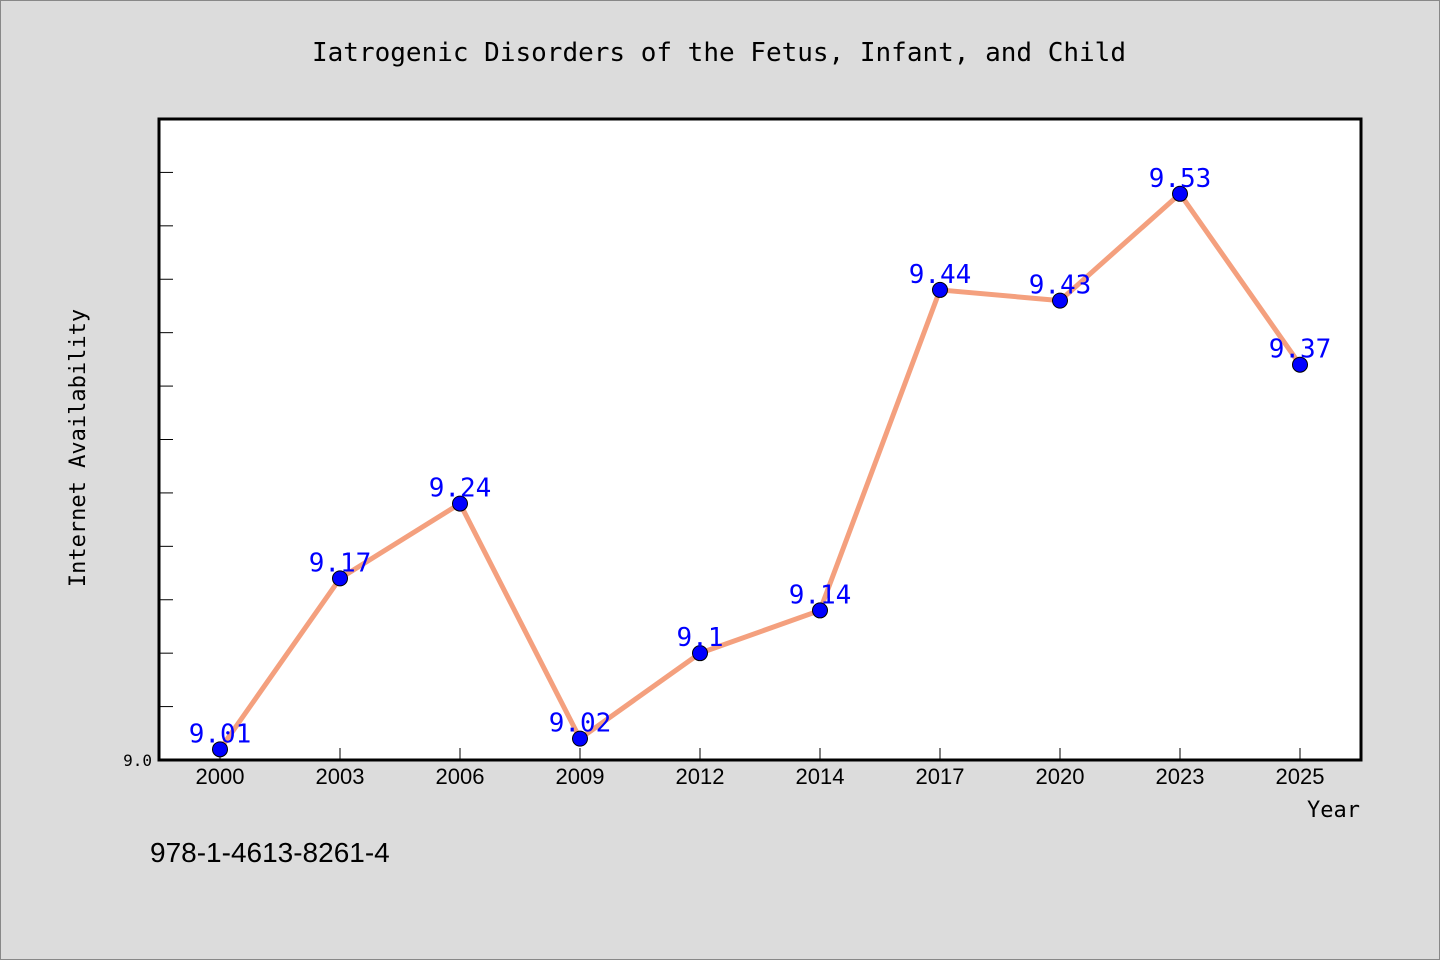 The image size is (1440, 960). Describe the element at coordinates (137, 760) in the screenshot. I see `y-tick-label-min: 9.0` at that location.